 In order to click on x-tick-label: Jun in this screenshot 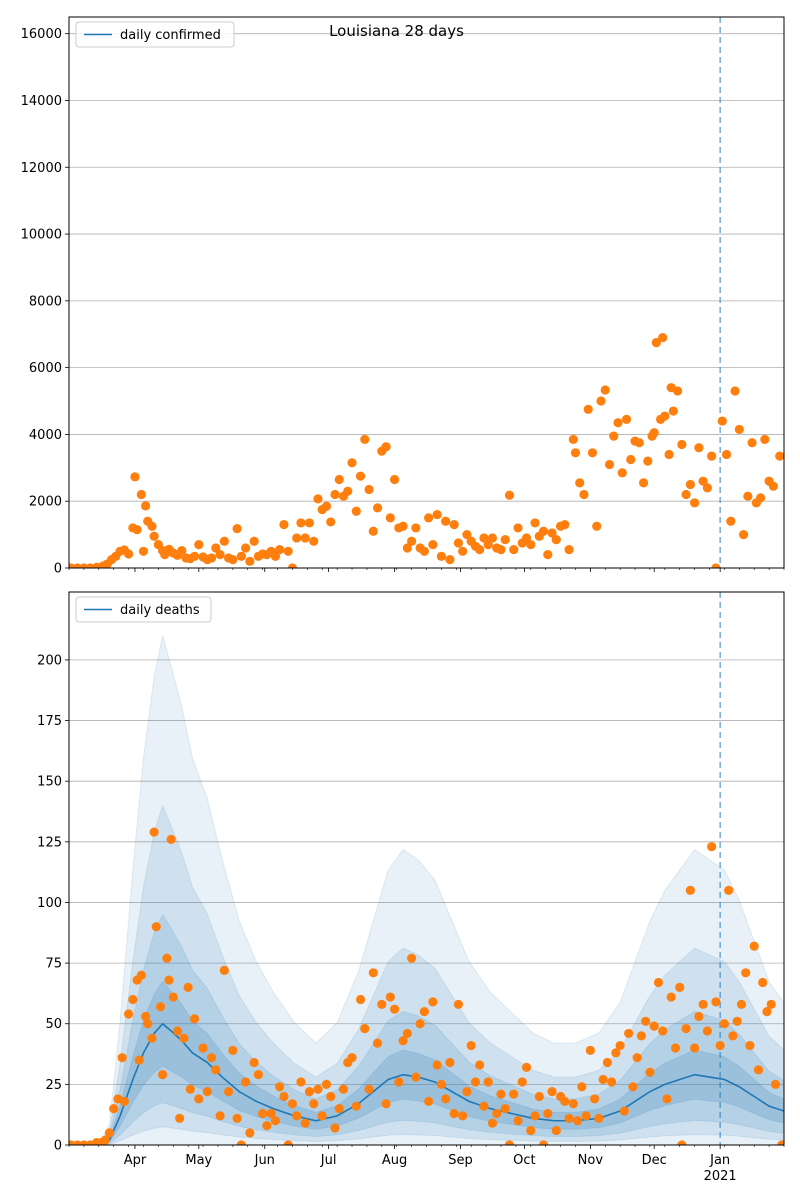, I will do `click(264, 1160)`.